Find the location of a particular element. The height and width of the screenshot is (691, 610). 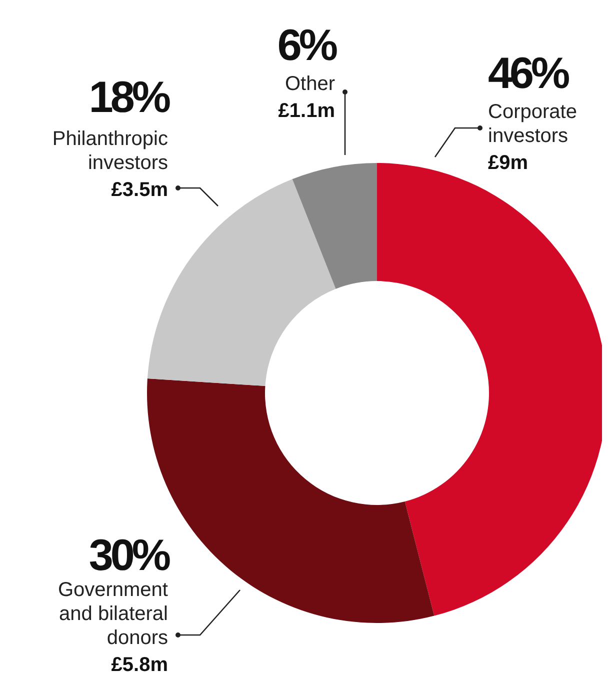

text: £1.1m is located at coordinates (306, 111).